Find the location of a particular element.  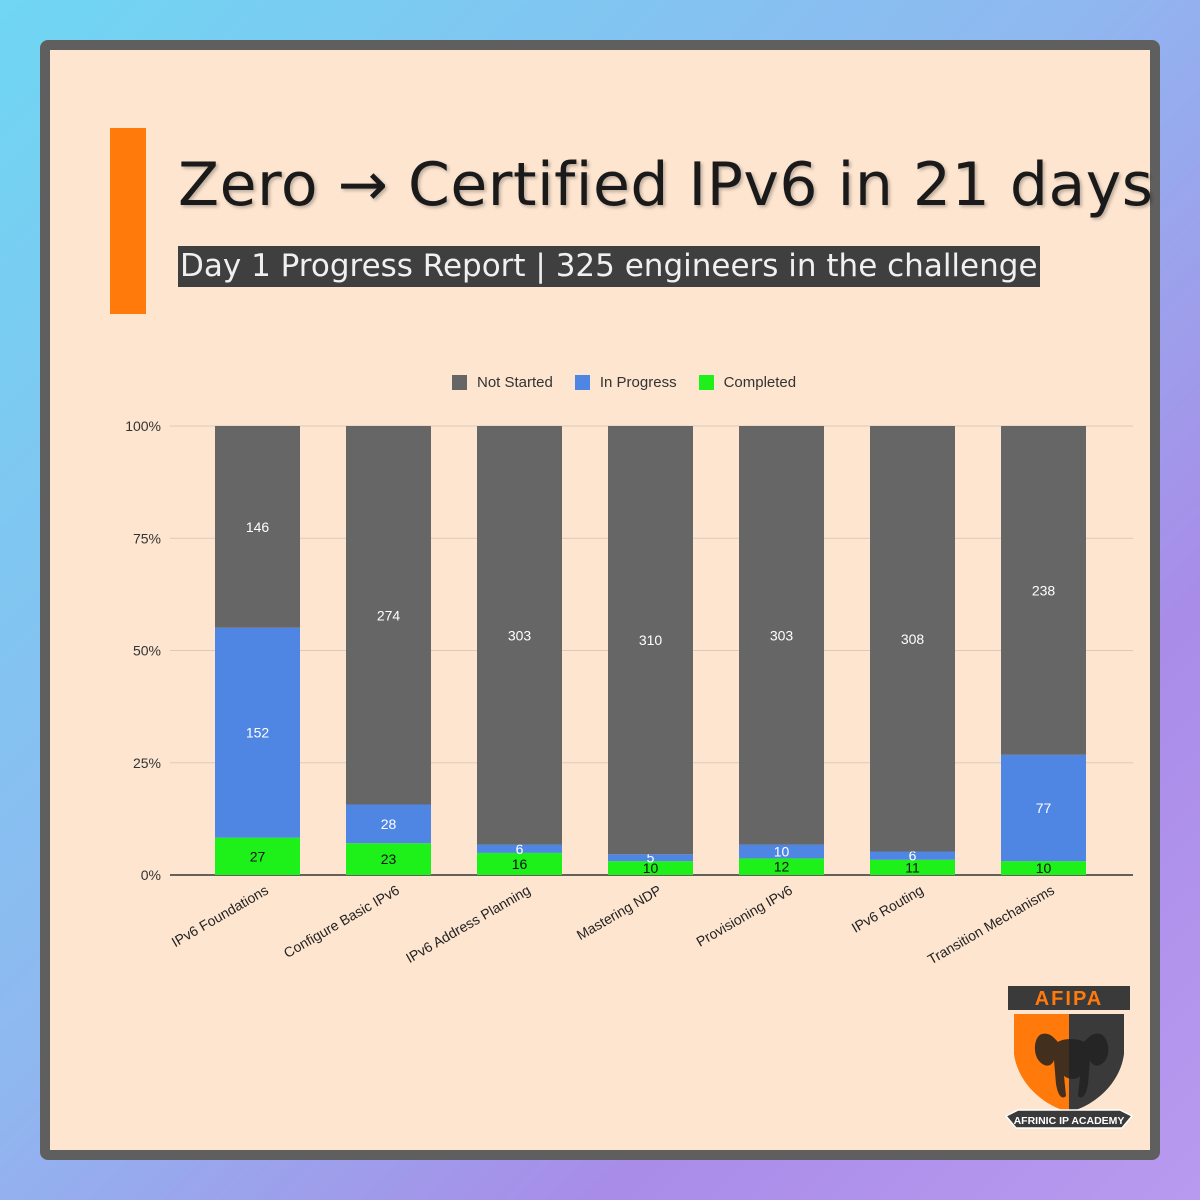

legend-swatch-completed is located at coordinates (706, 382).